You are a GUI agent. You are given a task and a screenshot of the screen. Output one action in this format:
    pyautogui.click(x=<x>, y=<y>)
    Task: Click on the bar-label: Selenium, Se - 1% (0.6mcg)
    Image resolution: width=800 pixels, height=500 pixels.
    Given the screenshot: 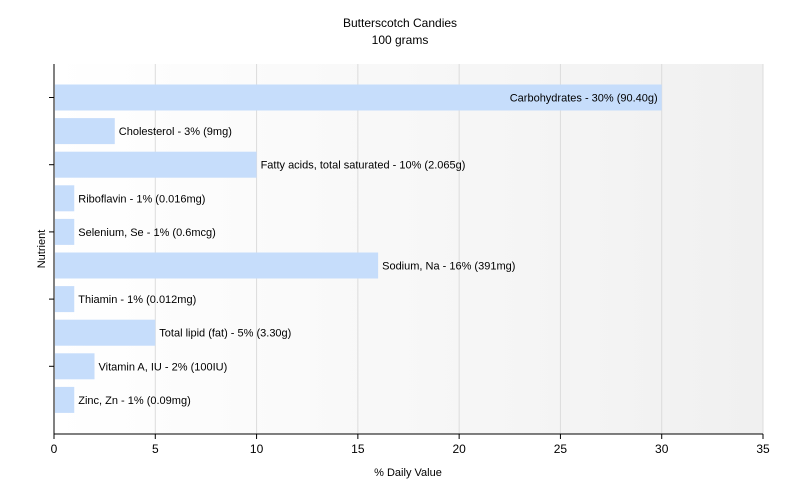 What is the action you would take?
    pyautogui.click(x=147, y=233)
    